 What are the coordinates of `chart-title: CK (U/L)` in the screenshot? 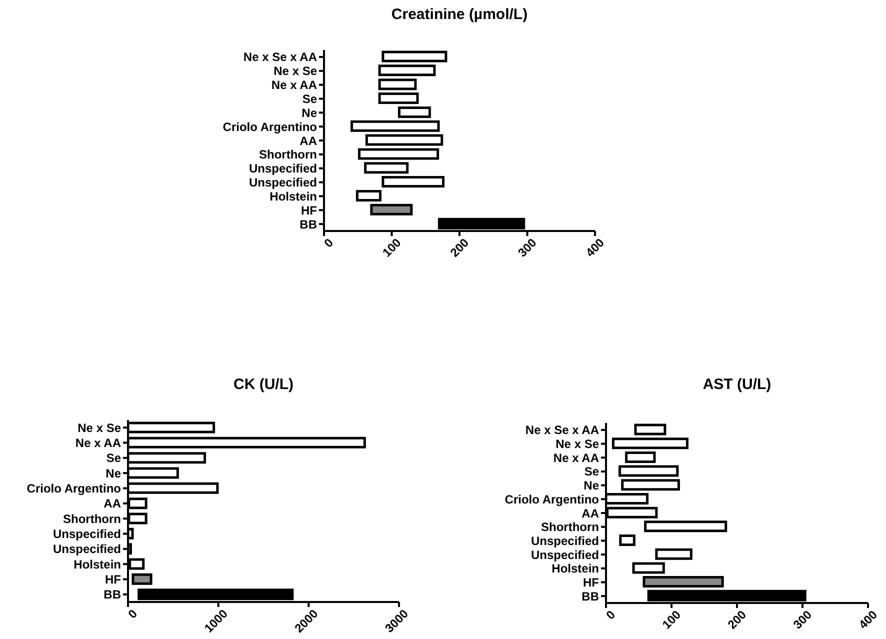 It's located at (263, 385).